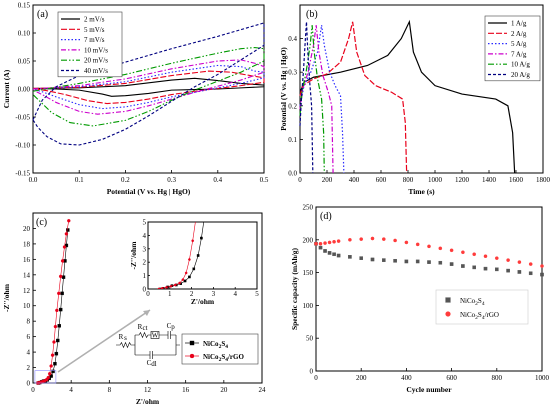 The image size is (550, 417). I want to click on panel-c-zoom-region, so click(45, 377).